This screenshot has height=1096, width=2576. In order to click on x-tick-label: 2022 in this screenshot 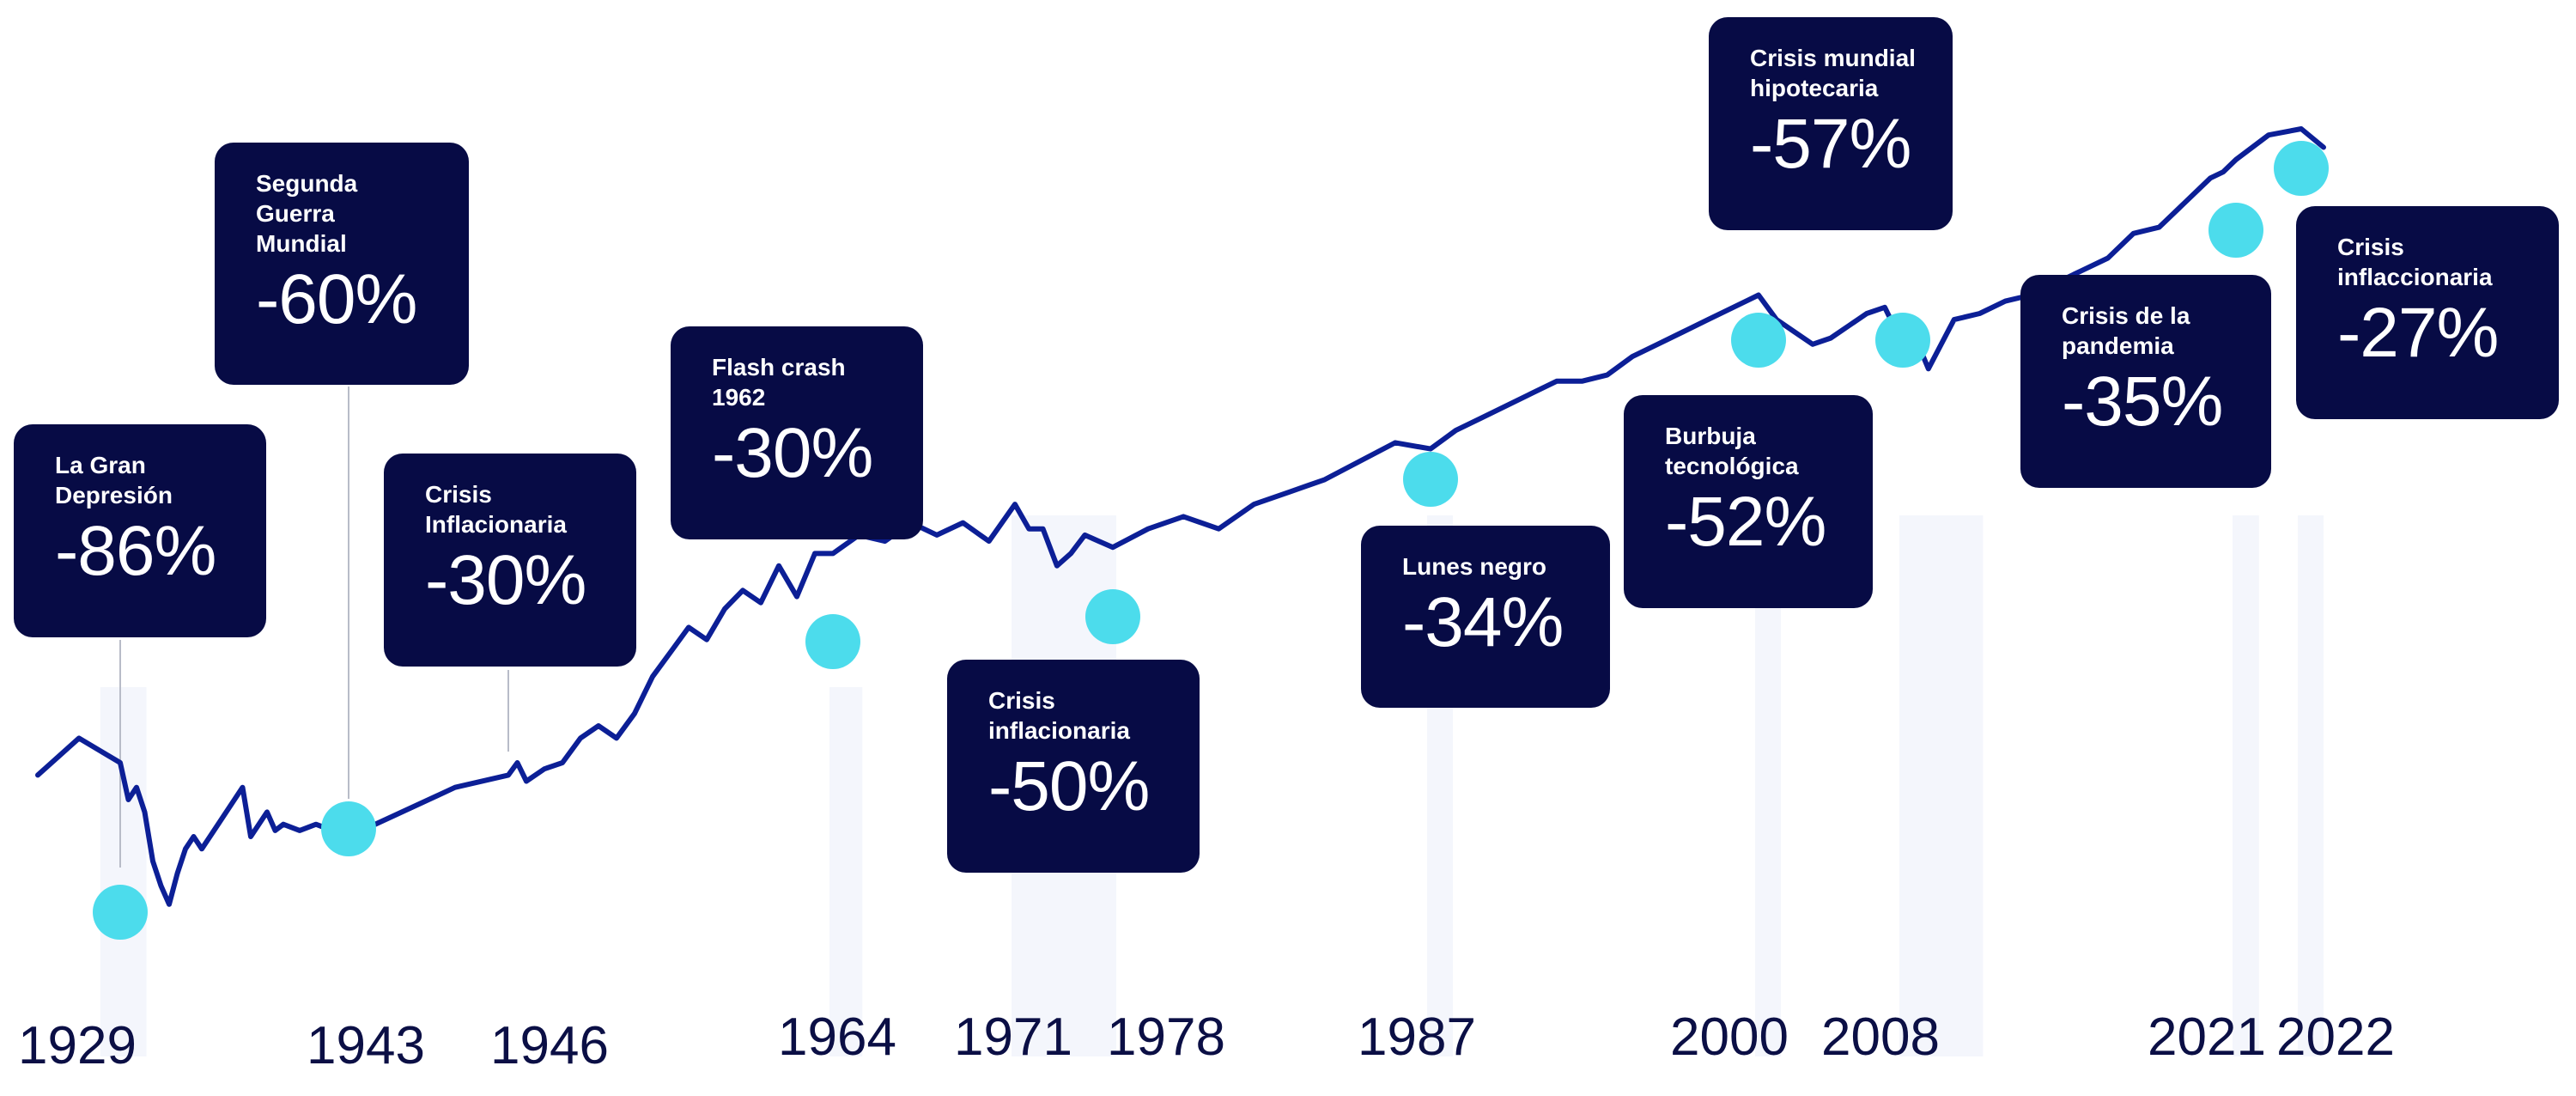, I will do `click(2335, 1037)`.